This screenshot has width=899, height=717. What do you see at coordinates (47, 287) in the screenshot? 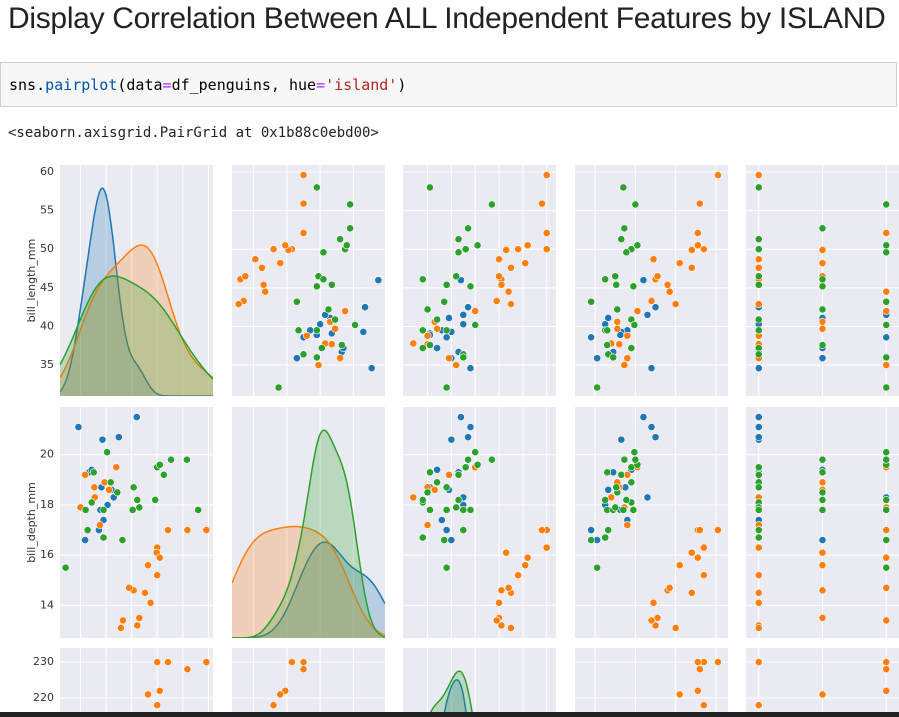
I see `y-tick-label: 45` at bounding box center [47, 287].